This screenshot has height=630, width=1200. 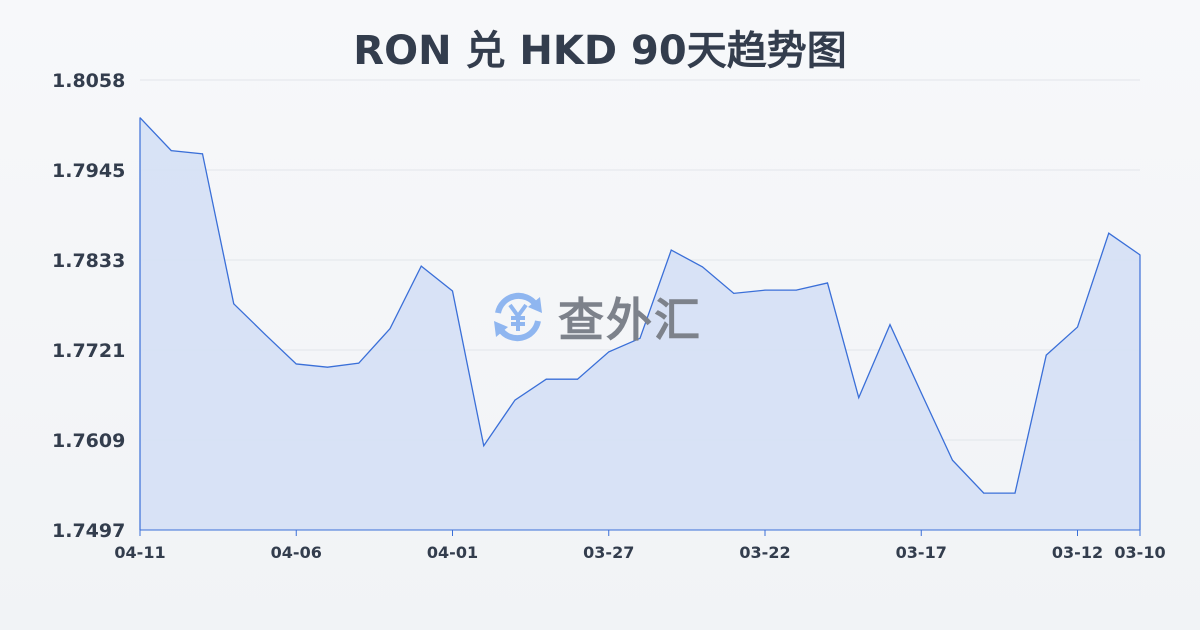 What do you see at coordinates (1139, 552) in the screenshot?
I see `x-tick-label: 03-10` at bounding box center [1139, 552].